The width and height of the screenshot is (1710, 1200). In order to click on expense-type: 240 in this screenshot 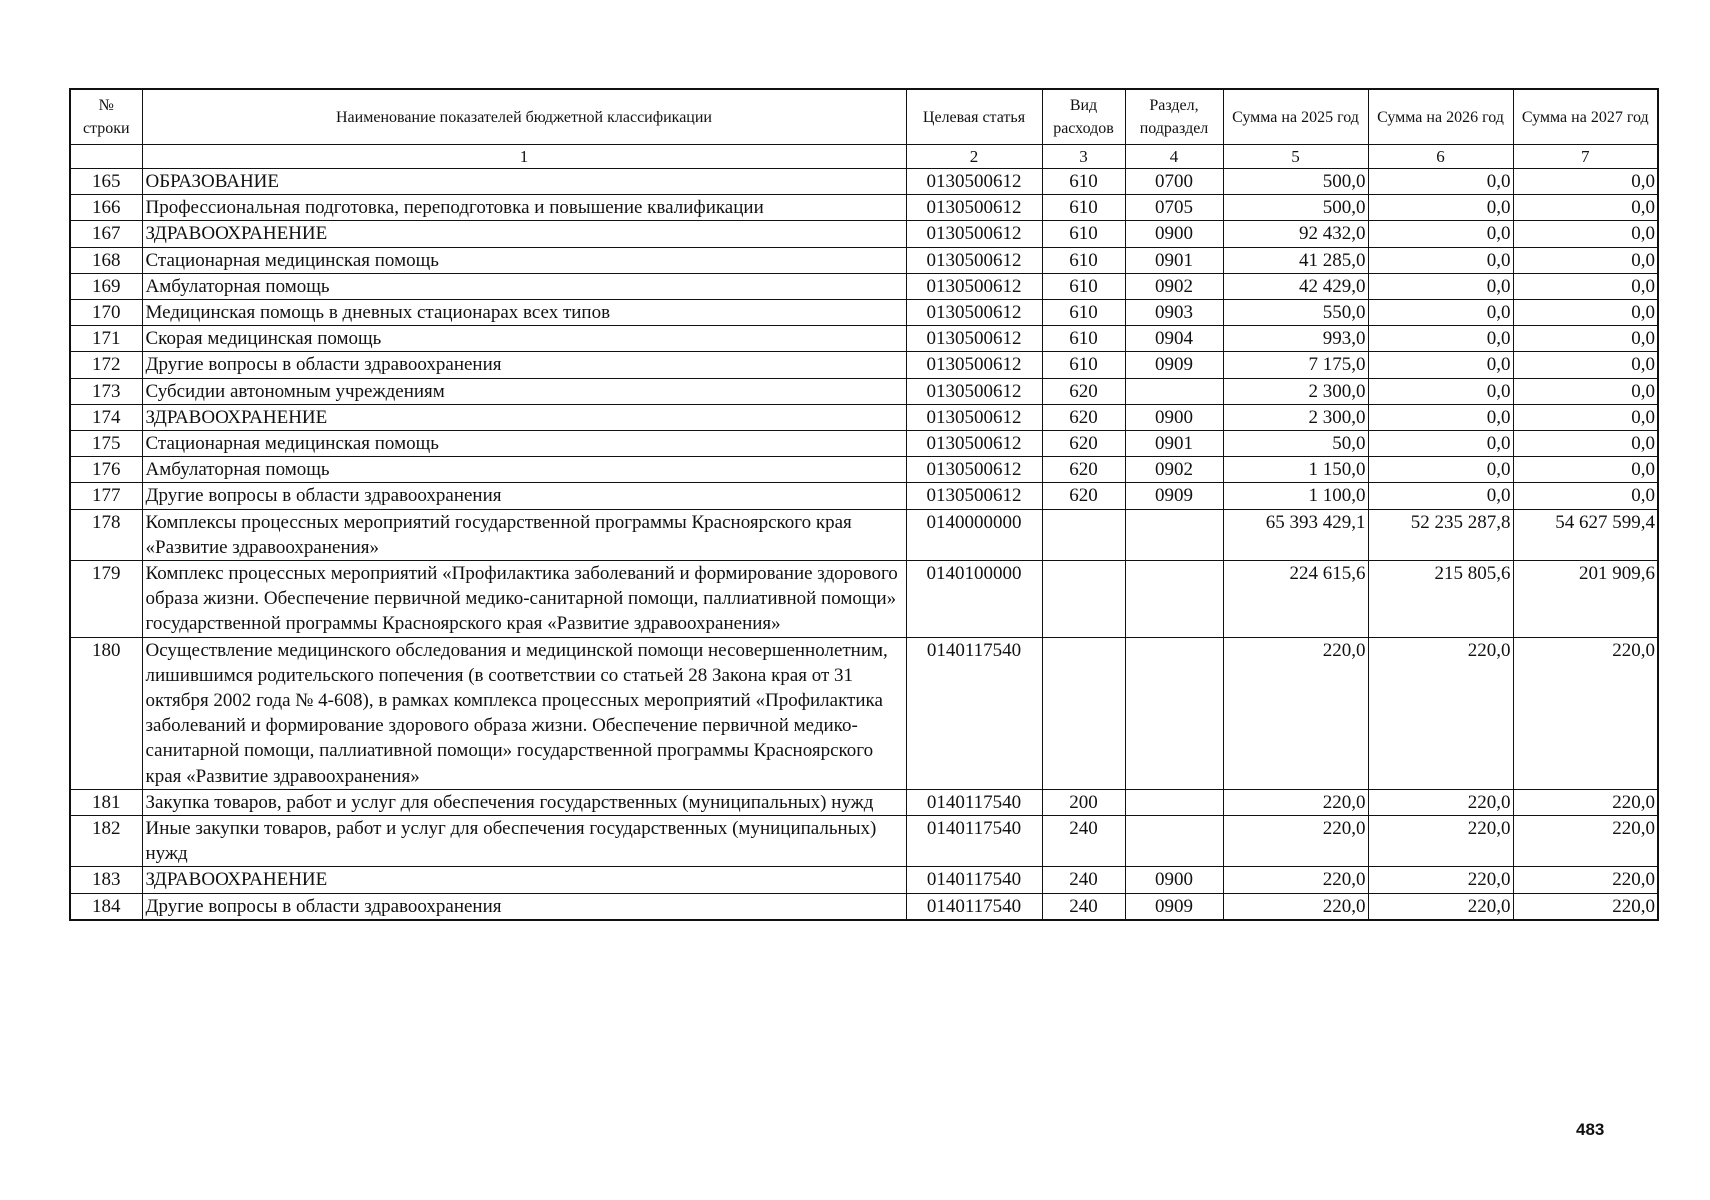, I will do `click(1083, 906)`.